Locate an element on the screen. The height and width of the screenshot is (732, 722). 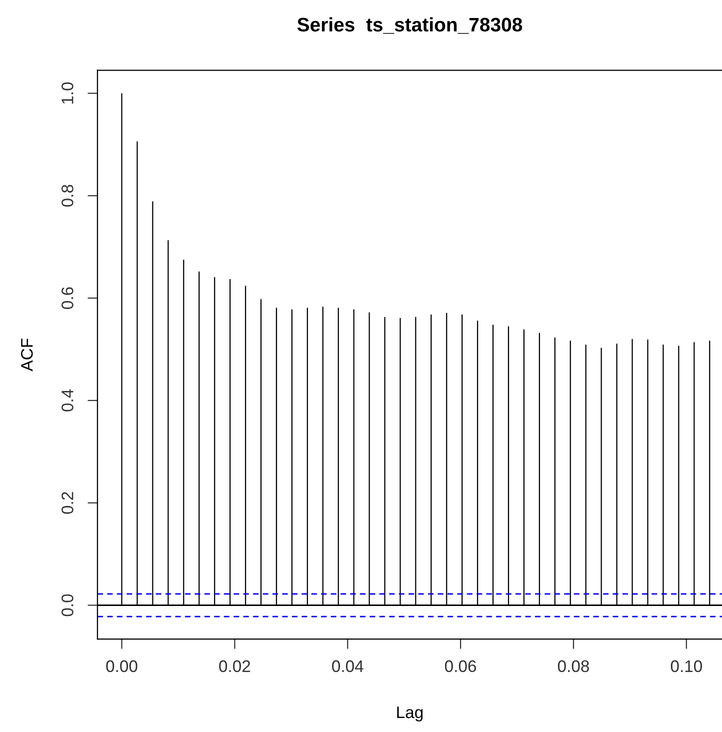
x-tick-label: 0.08 is located at coordinates (573, 666).